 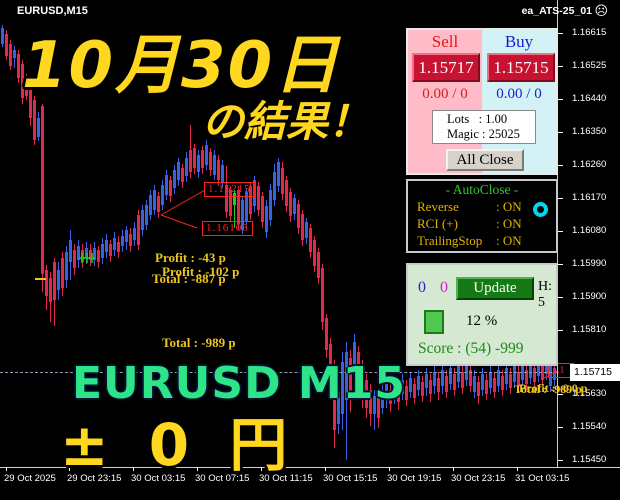 What do you see at coordinates (179, 445) in the screenshot?
I see `overlay-yen-text: ± 0 円` at bounding box center [179, 445].